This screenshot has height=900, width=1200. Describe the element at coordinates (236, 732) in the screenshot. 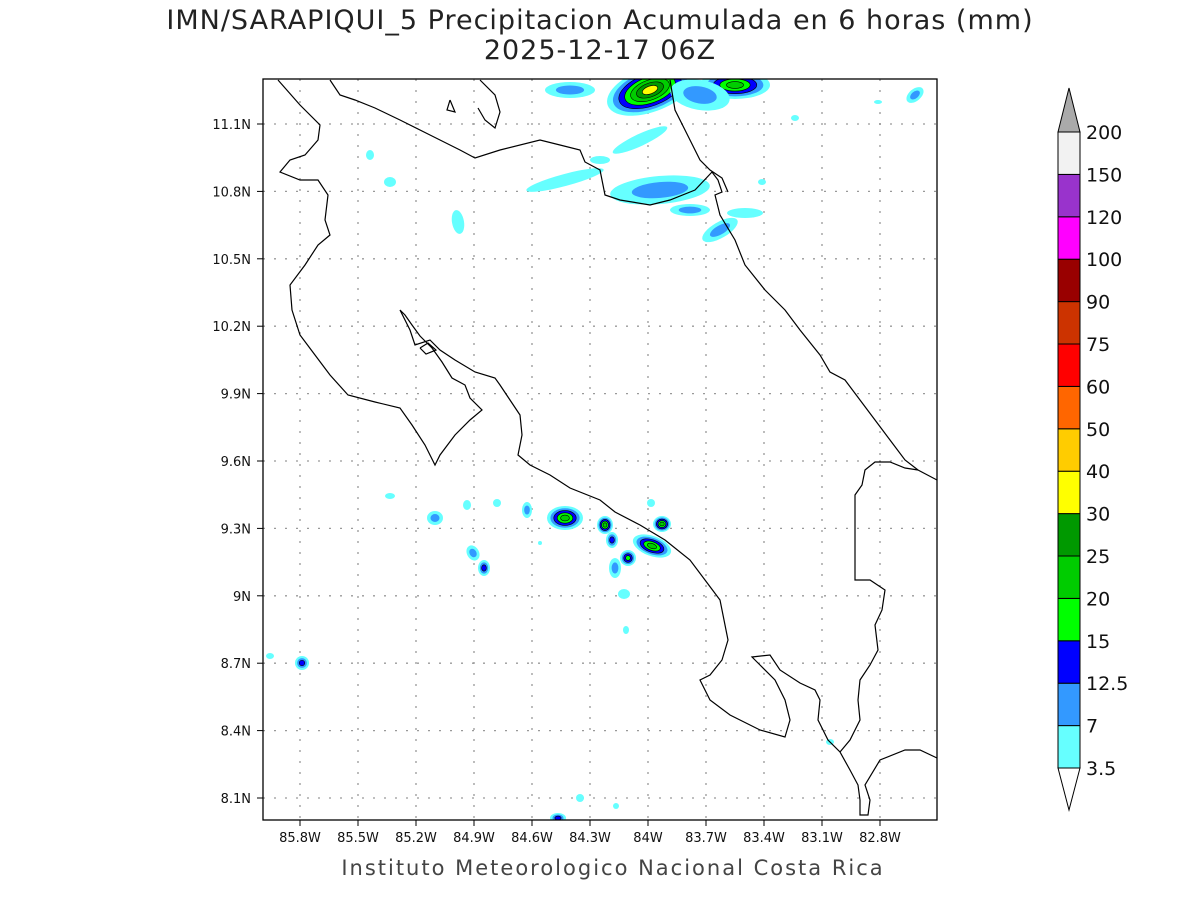

I see `y-tick-label: 8.4N` at that location.